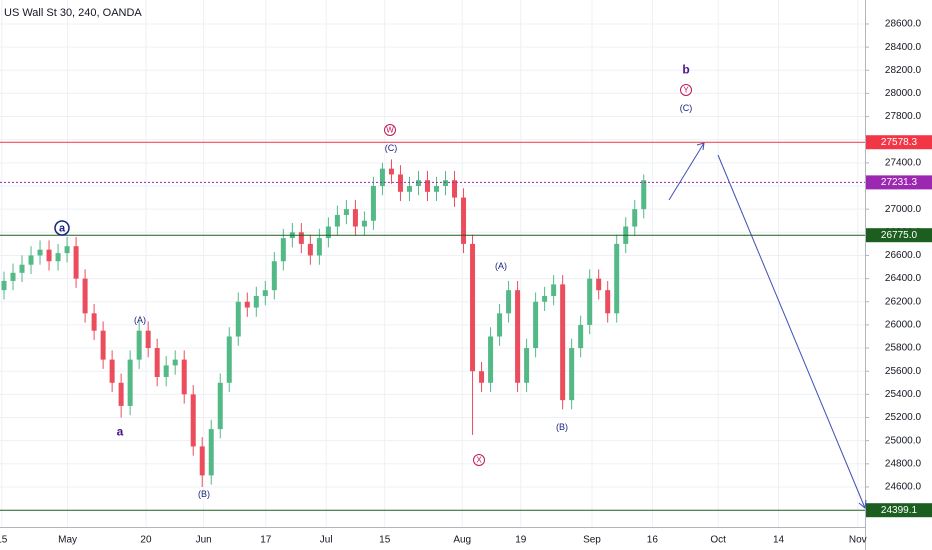 This screenshot has height=550, width=932. Describe the element at coordinates (903, 487) in the screenshot. I see `y-tick-label: 24600.0` at that location.